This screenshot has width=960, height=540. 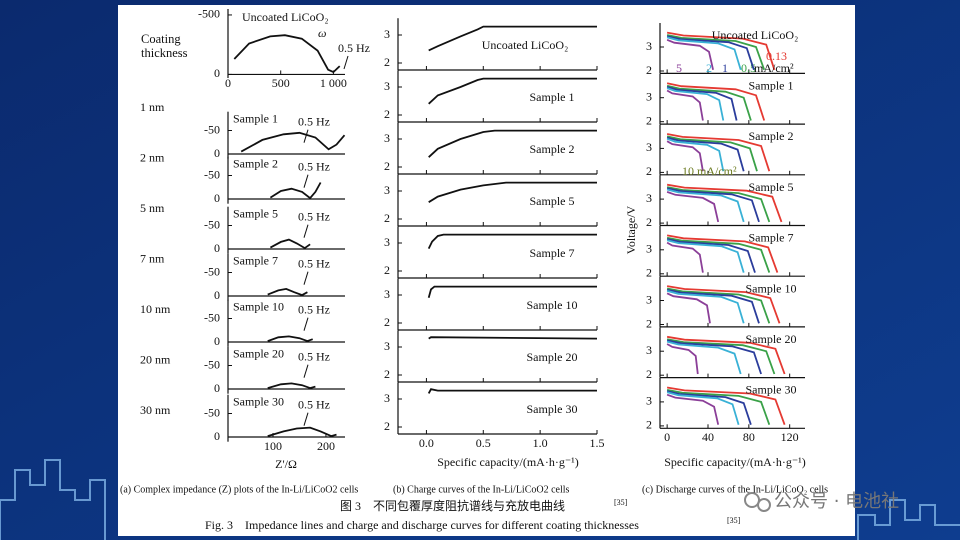 I want to click on x-tick-label: 40, so click(x=708, y=437).